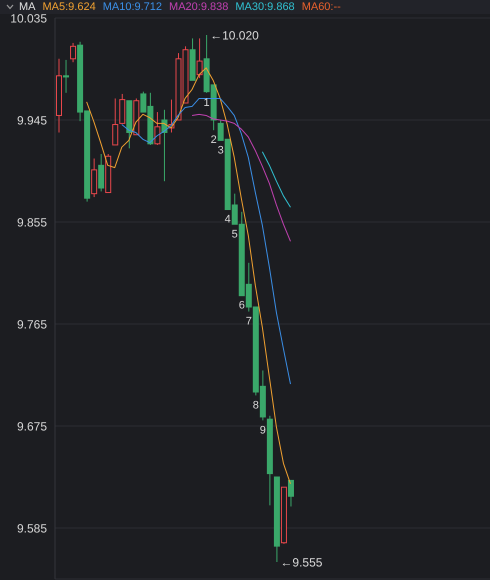  Describe the element at coordinates (255, 405) in the screenshot. I see `text: 8` at that location.